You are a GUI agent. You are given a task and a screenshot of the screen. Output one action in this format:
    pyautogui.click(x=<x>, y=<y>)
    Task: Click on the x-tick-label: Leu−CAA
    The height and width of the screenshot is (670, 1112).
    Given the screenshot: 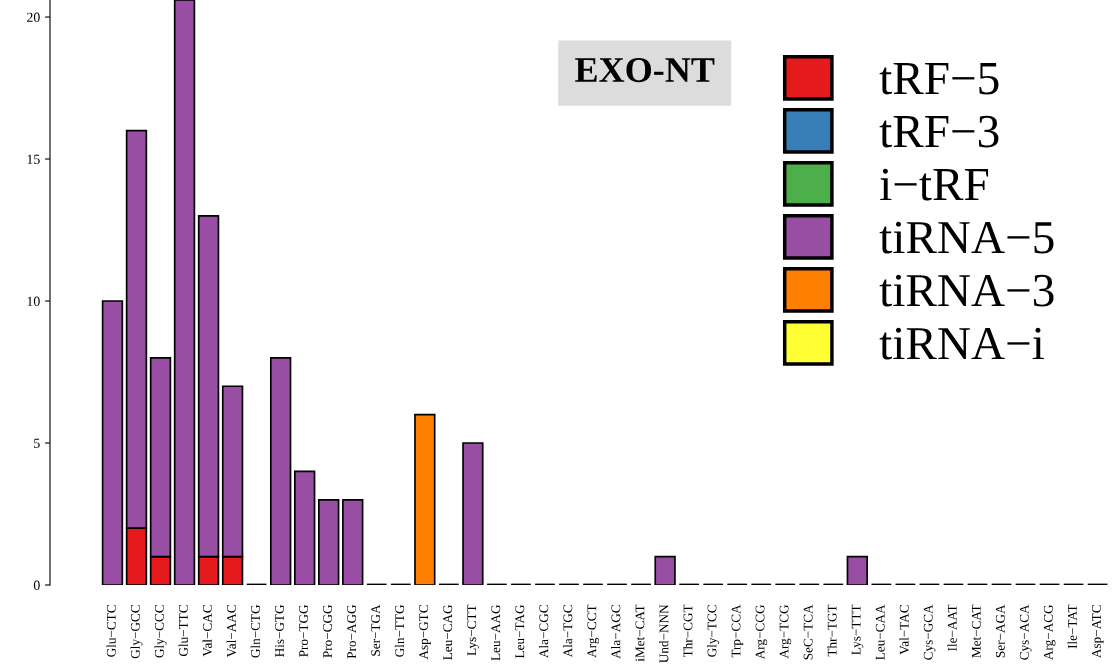 What is the action you would take?
    pyautogui.click(x=880, y=632)
    